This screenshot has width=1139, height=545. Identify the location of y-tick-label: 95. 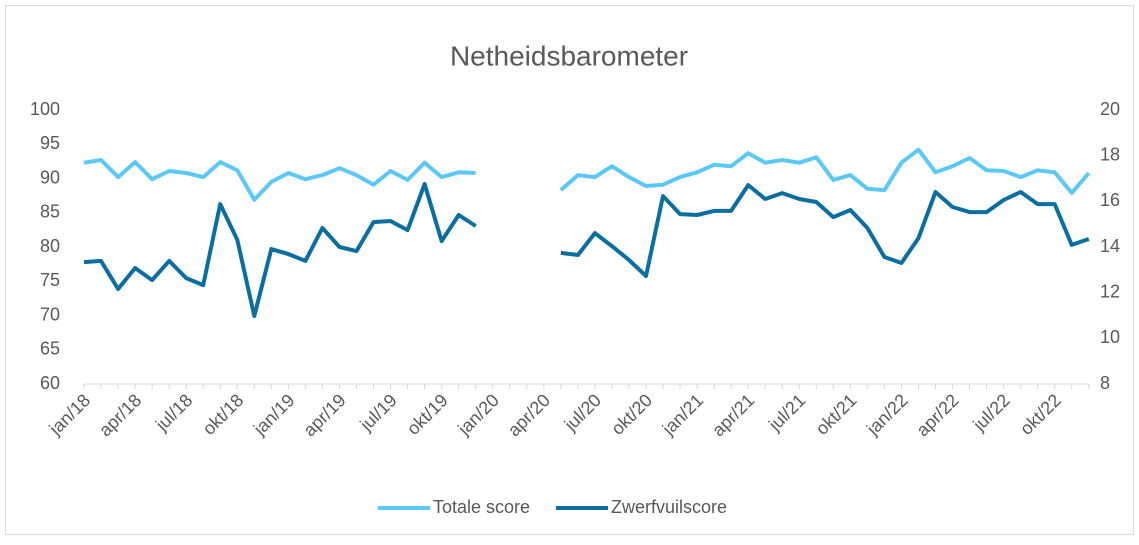
(50, 143).